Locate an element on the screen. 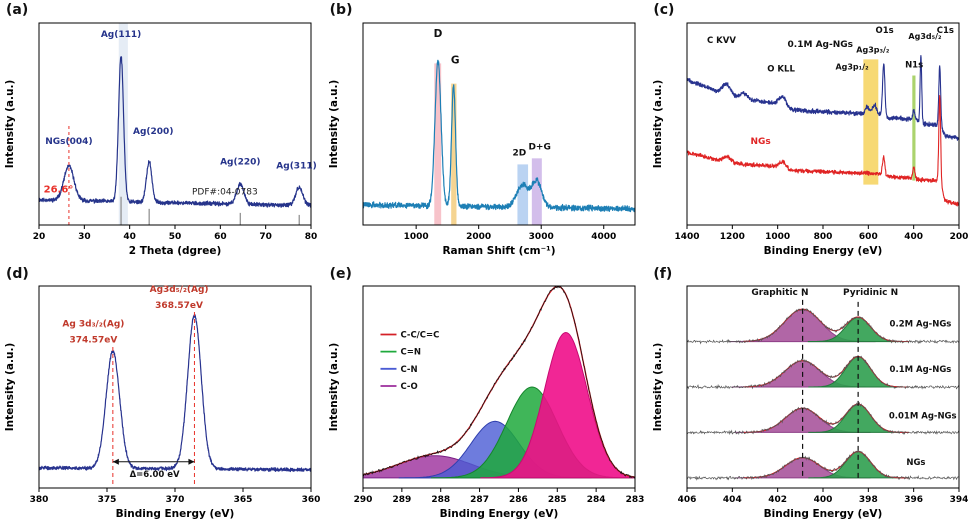 The height and width of the screenshot is (527, 971). svg-text: 50 is located at coordinates (175, 237).